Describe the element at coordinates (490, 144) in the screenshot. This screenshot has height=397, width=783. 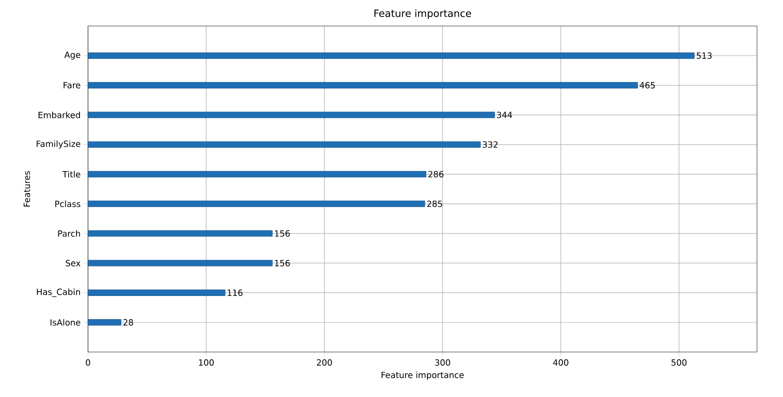
I see `data-label: 332` at that location.